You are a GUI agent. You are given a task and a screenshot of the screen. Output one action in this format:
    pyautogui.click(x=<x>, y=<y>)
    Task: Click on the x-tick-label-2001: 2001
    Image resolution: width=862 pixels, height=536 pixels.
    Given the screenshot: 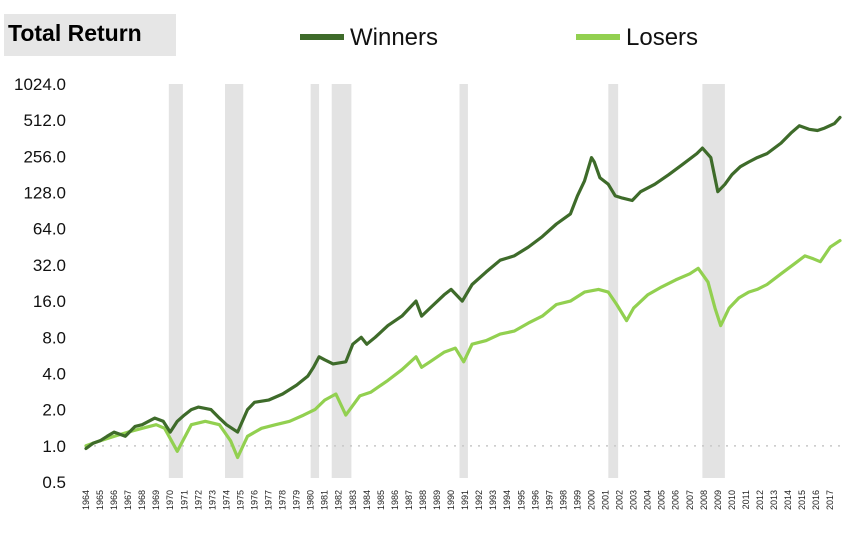 What is the action you would take?
    pyautogui.click(x=606, y=500)
    